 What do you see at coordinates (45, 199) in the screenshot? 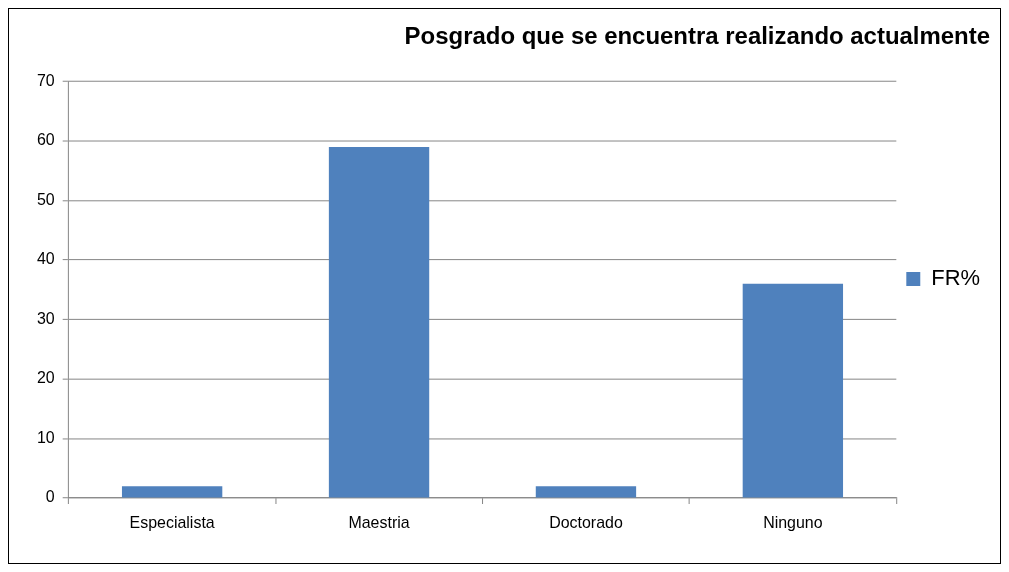
I see `y-tick-label: 50` at bounding box center [45, 199].